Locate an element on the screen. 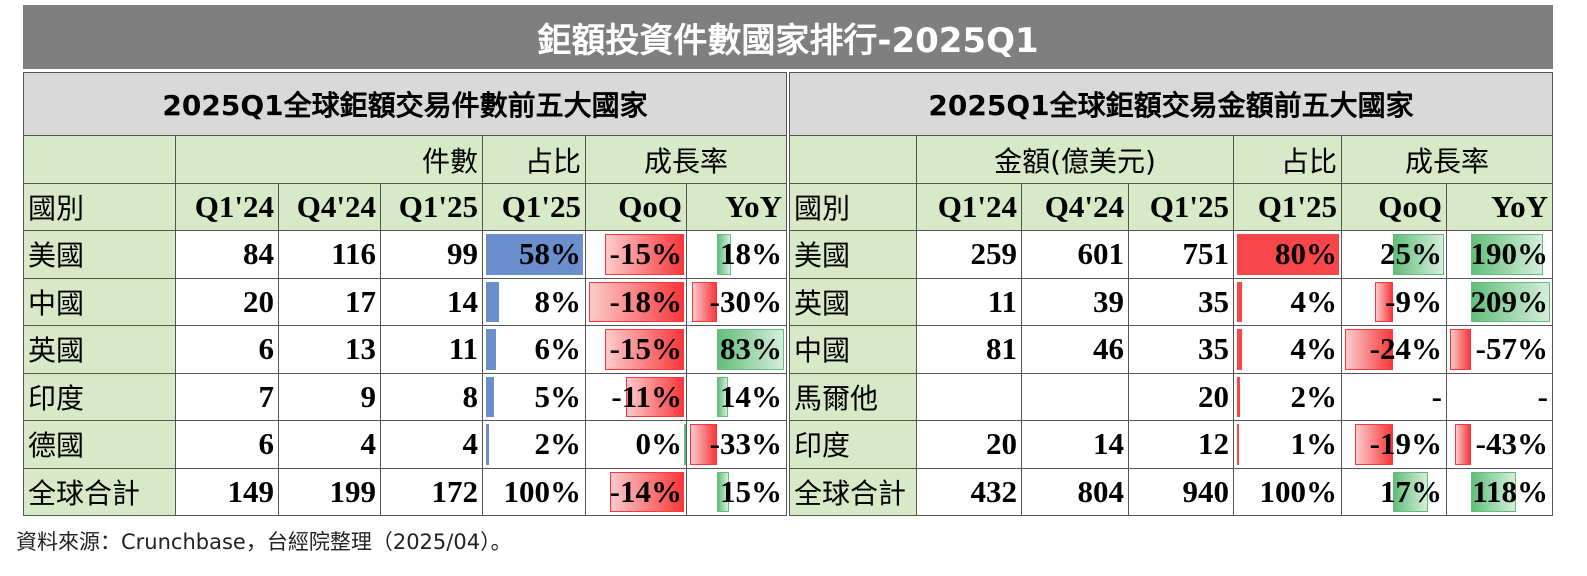  group-header: 成長率 is located at coordinates (686, 159).